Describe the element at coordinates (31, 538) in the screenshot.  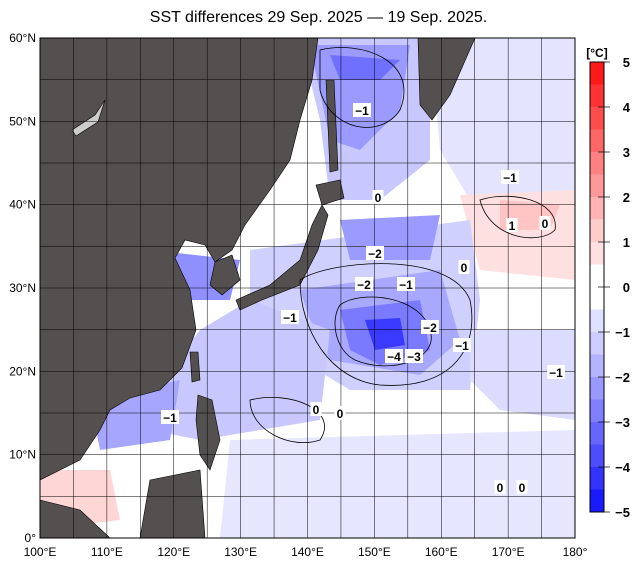
I see `lat-tick-label: 0°` at that location.